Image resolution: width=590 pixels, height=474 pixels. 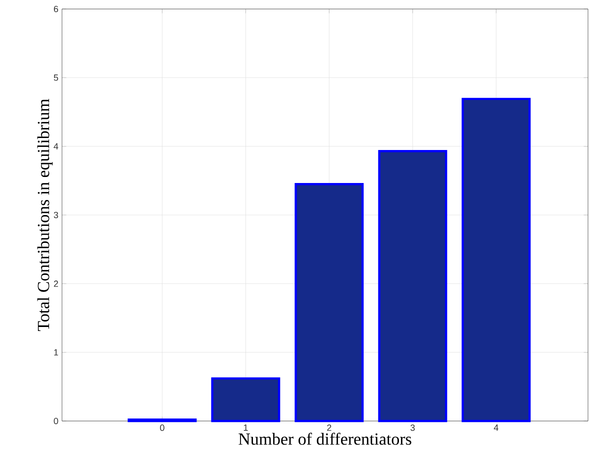 I want to click on x-tick-label: 4, so click(x=496, y=427).